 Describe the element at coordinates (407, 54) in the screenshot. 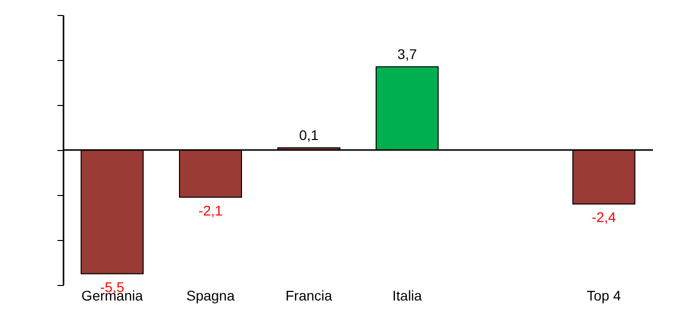

I see `data-label: 3,7` at that location.